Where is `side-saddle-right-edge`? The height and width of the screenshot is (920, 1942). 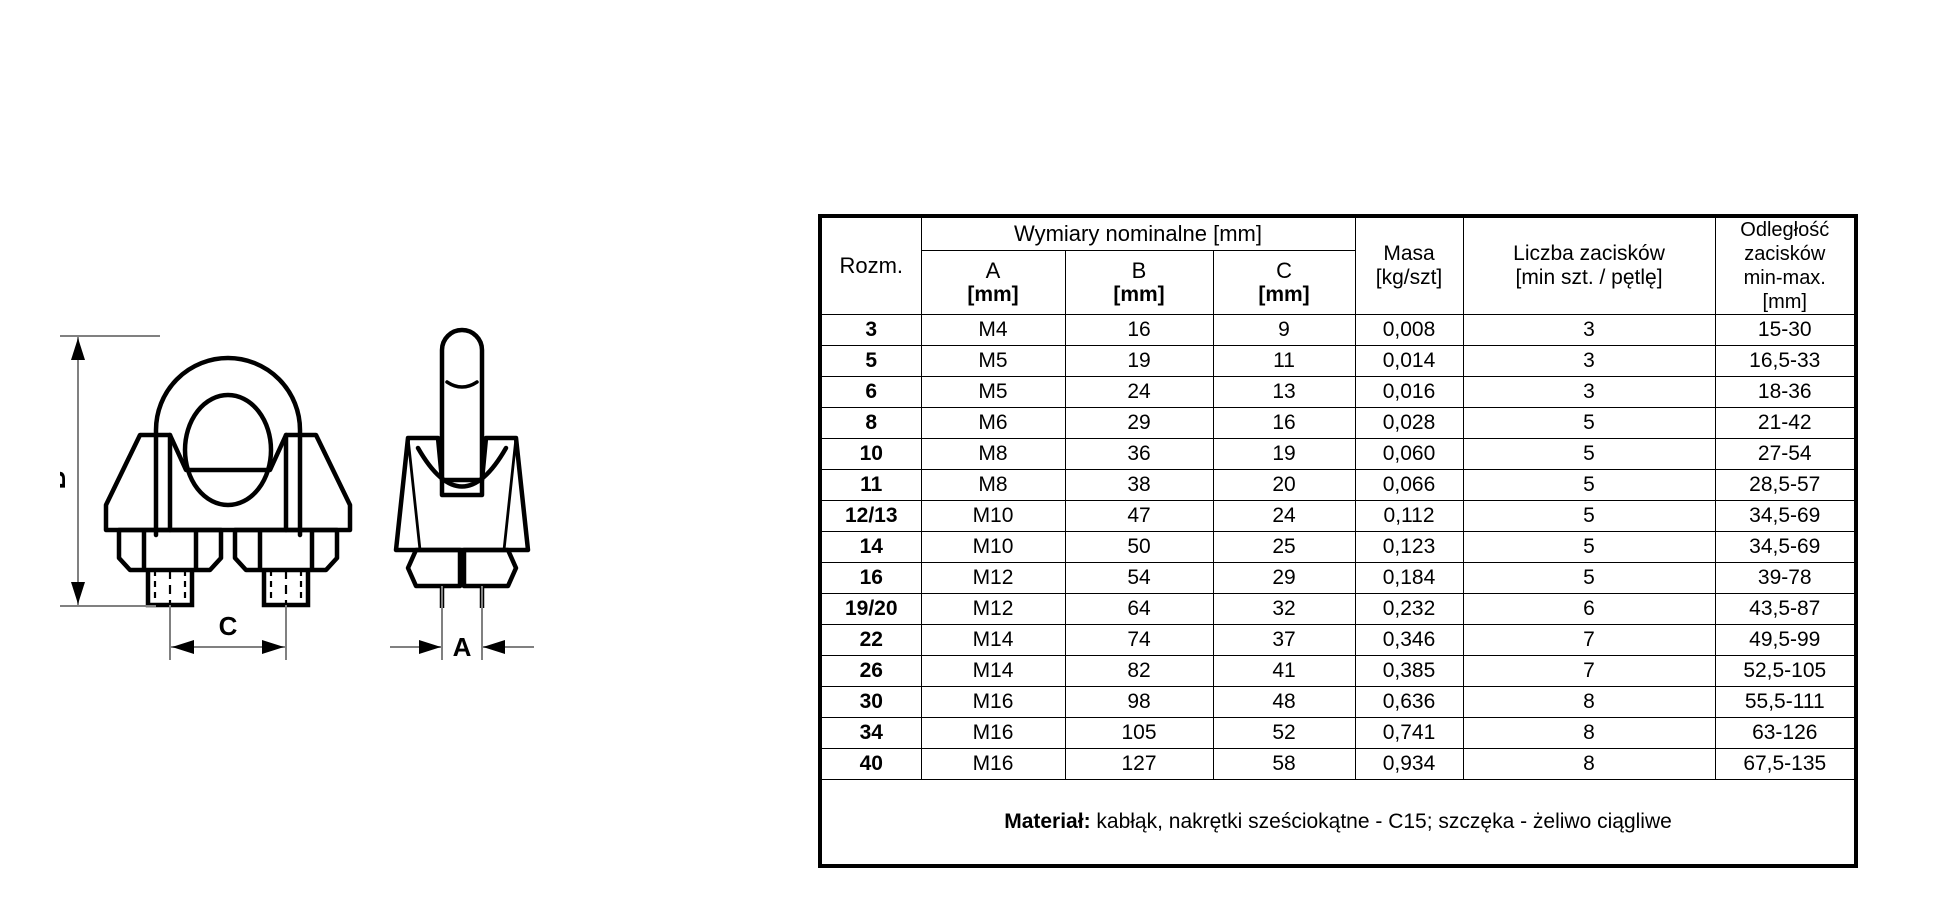
side-saddle-right-edge is located at coordinates (510, 494).